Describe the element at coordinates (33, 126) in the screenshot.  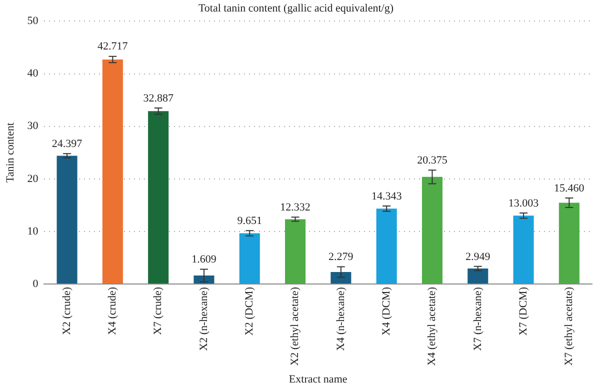
I see `y-tick-label: 30` at that location.